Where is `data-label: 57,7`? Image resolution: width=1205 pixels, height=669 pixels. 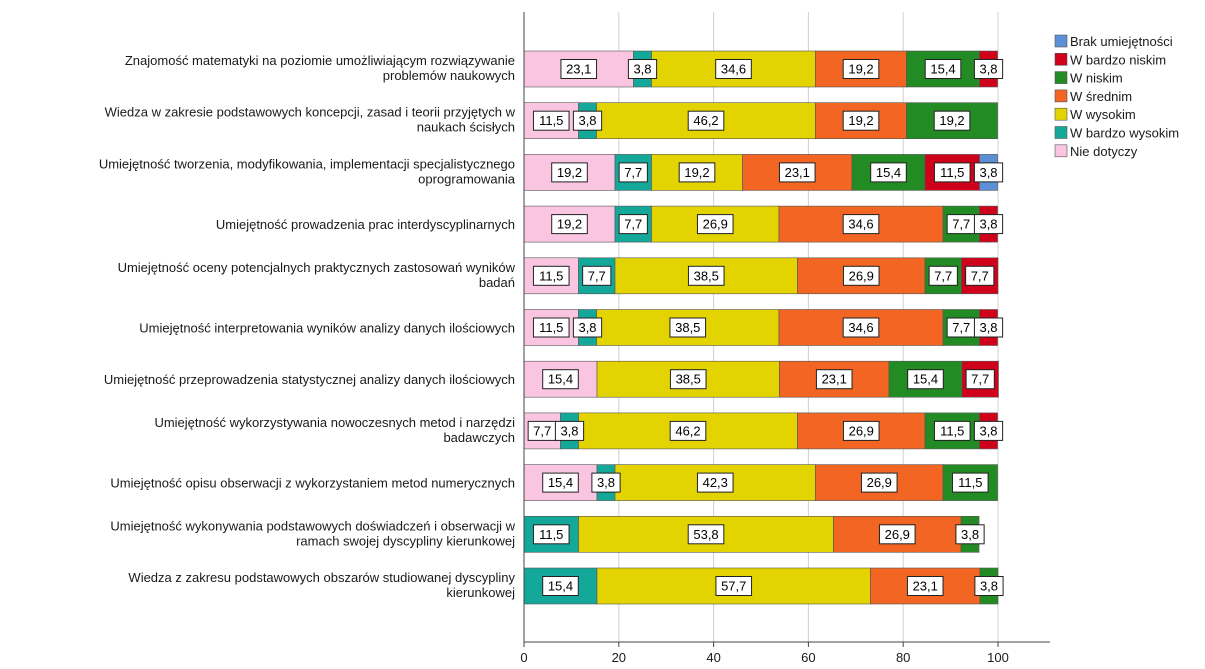
data-label: 57,7 is located at coordinates (733, 586).